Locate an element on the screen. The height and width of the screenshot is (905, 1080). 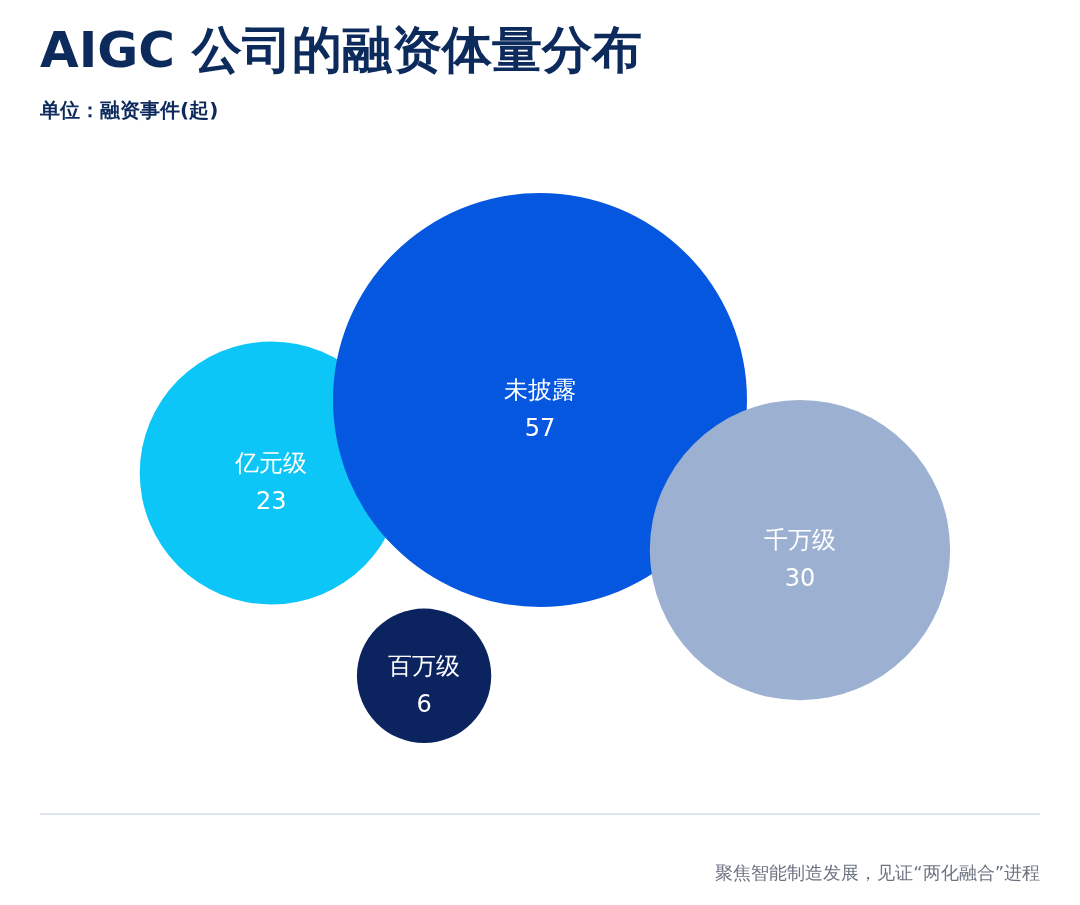
text: 单位：融资事件(起) is located at coordinates (129, 110).